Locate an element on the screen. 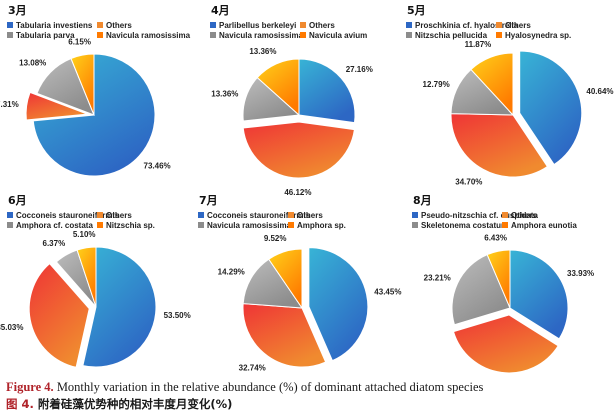 This screenshot has height=417, width=614. legend-entry-tabularia-parva: Tabularia parva is located at coordinates (45, 35).